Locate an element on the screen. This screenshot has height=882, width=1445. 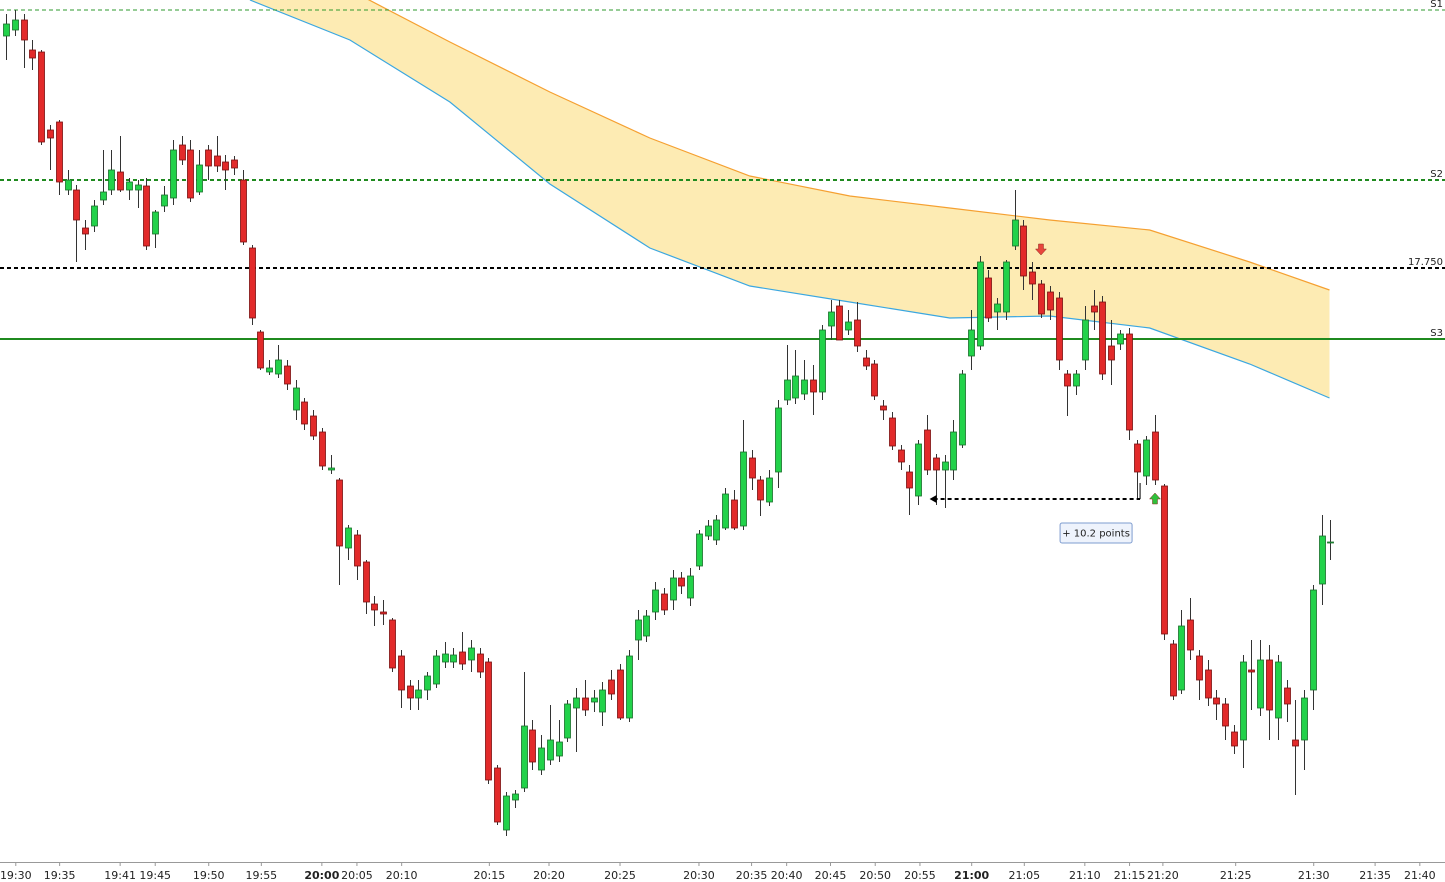
level-label: 17.750 is located at coordinates (1425, 262).